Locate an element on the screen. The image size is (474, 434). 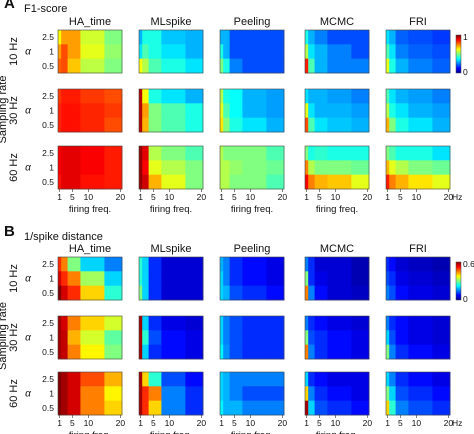
colorbar-tick-label: 0 is located at coordinates (465, 72).